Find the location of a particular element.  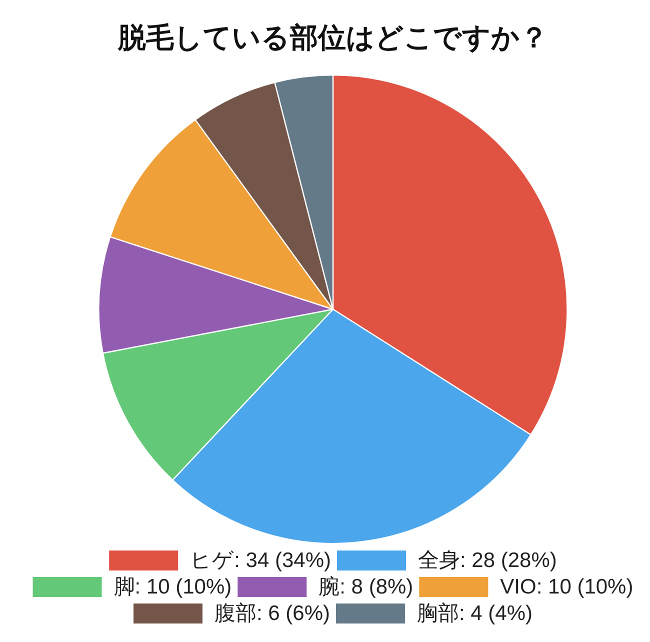

legend-label: VIO: 10 (10%) is located at coordinates (567, 587).